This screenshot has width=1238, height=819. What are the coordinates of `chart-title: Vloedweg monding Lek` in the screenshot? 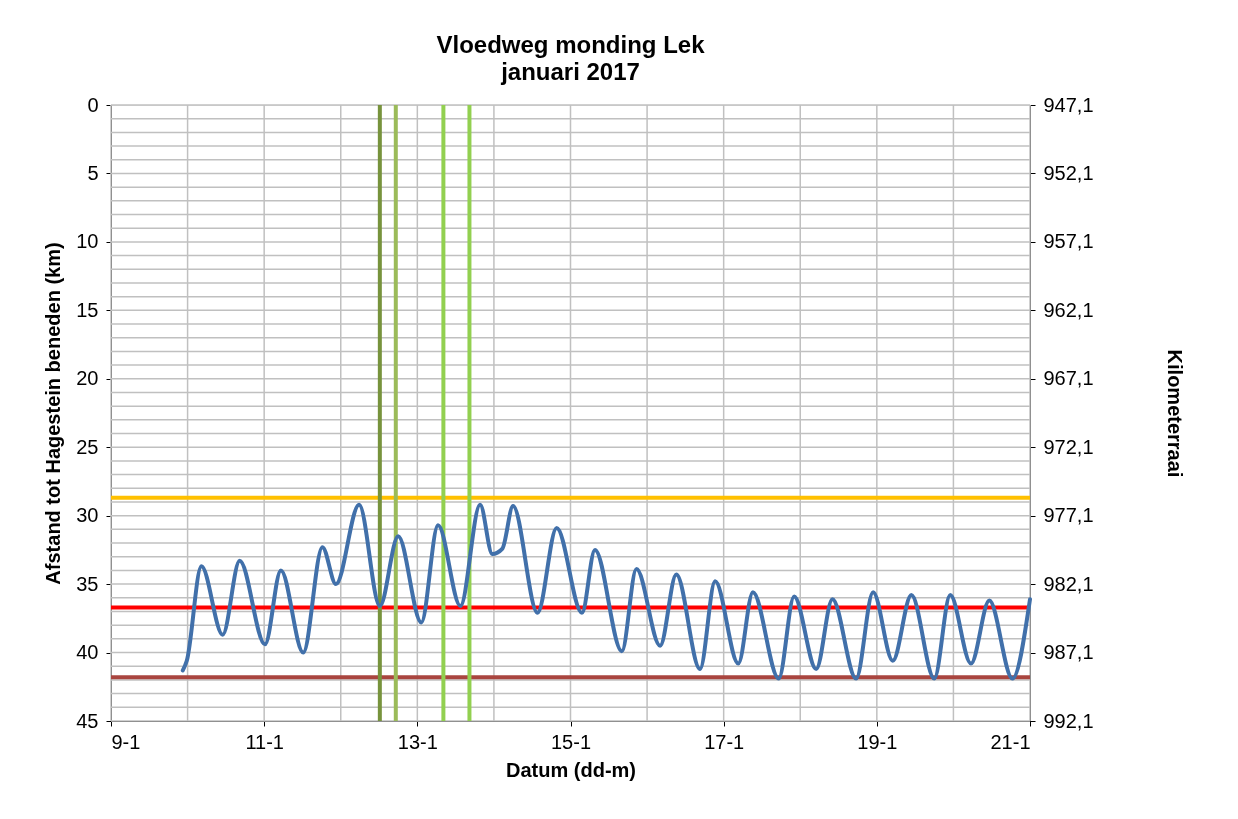 It's located at (571, 44).